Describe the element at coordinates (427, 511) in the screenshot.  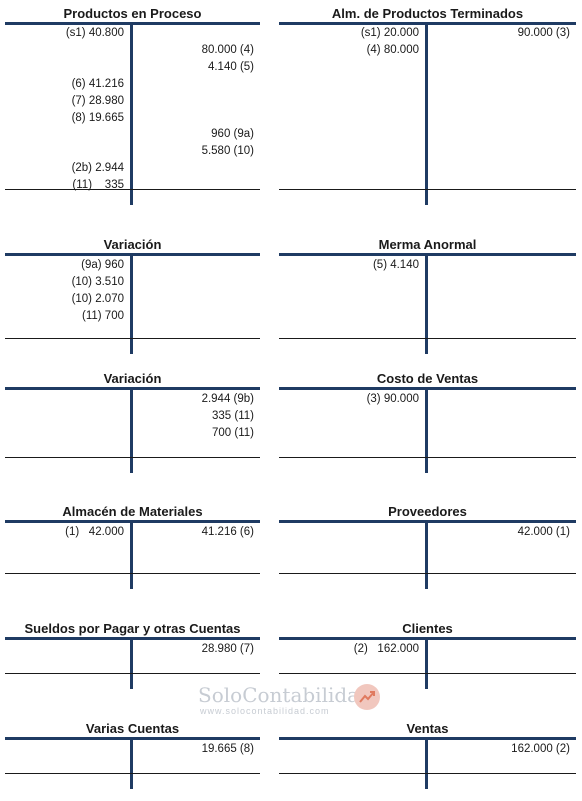
I see `account-title: Proveedores` at that location.